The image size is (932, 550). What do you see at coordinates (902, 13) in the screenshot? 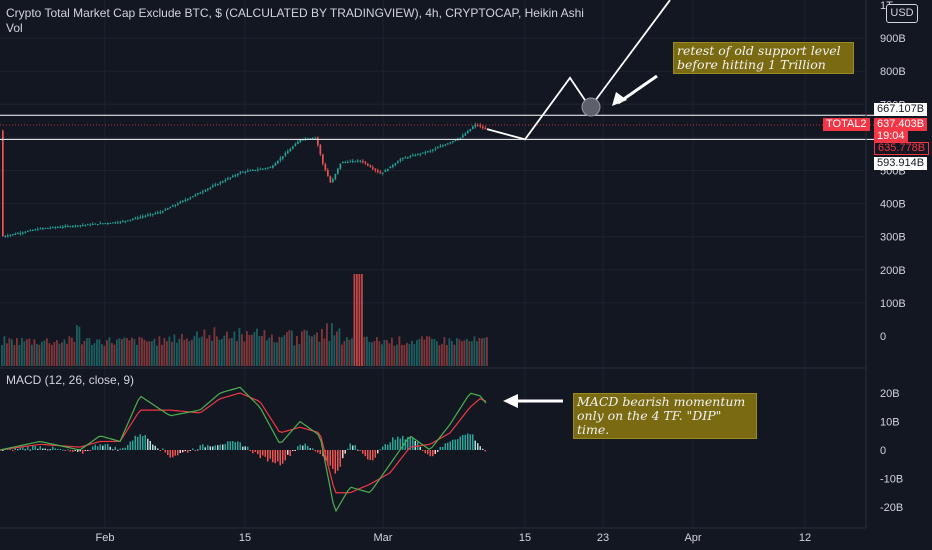
I see `currency-button: USD` at bounding box center [902, 13].